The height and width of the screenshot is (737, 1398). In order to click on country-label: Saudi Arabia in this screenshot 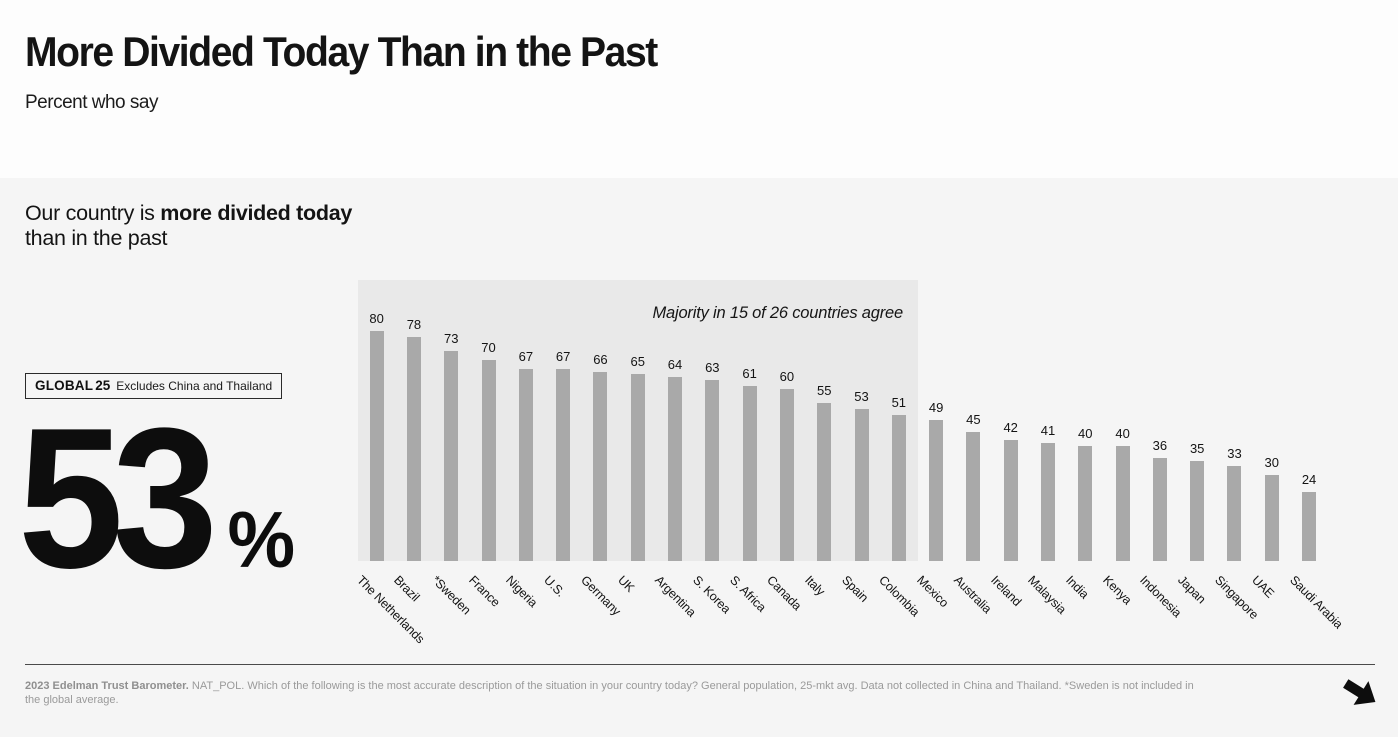, I will do `click(1315, 602)`.